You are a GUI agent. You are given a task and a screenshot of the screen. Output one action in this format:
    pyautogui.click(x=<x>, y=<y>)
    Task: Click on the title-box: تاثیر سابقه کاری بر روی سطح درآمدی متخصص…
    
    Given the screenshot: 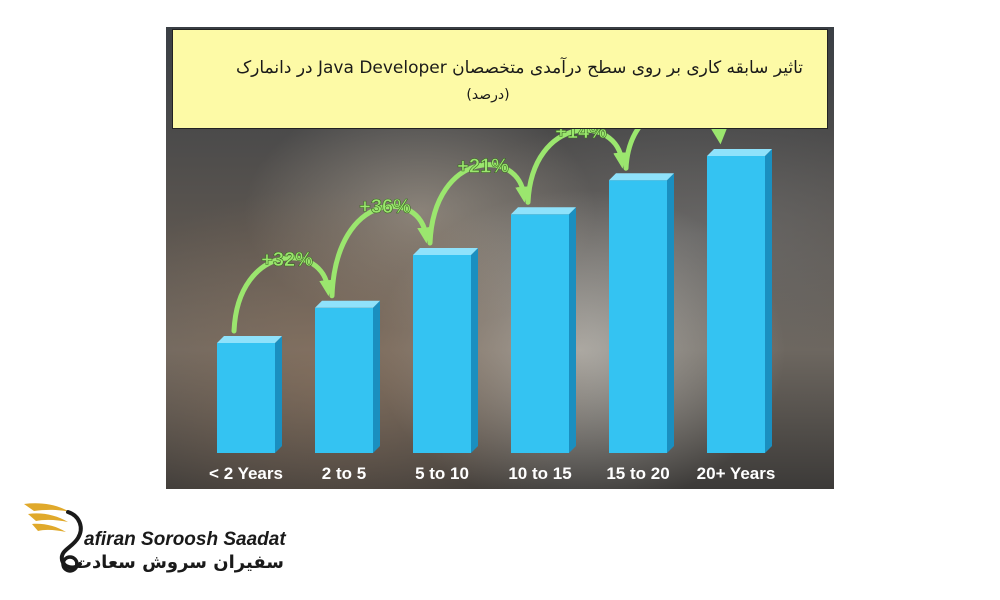 What is the action you would take?
    pyautogui.click(x=500, y=79)
    